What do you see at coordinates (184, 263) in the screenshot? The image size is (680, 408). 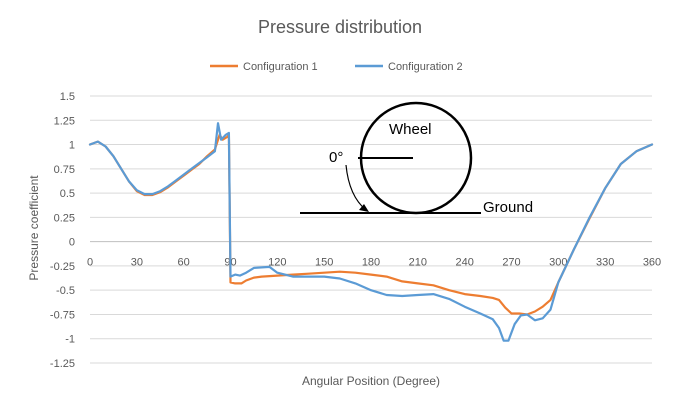 I see `x-tick-label: 60` at bounding box center [184, 263].